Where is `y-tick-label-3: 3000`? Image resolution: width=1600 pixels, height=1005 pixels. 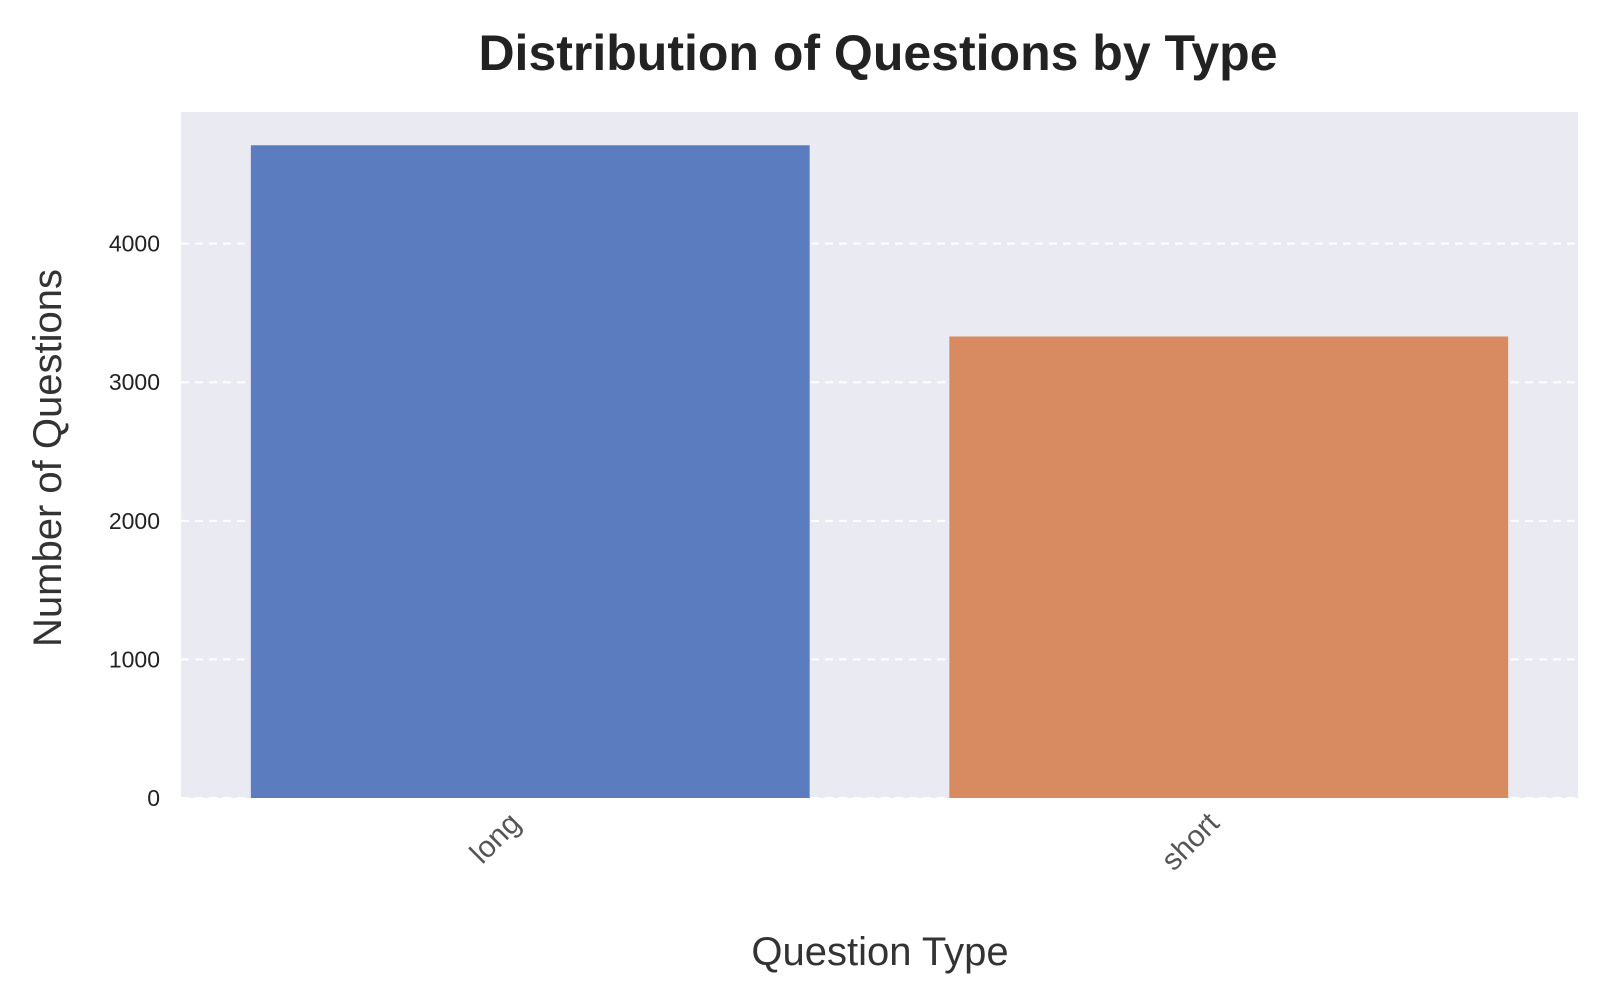 y-tick-label-3: 3000 is located at coordinates (134, 382).